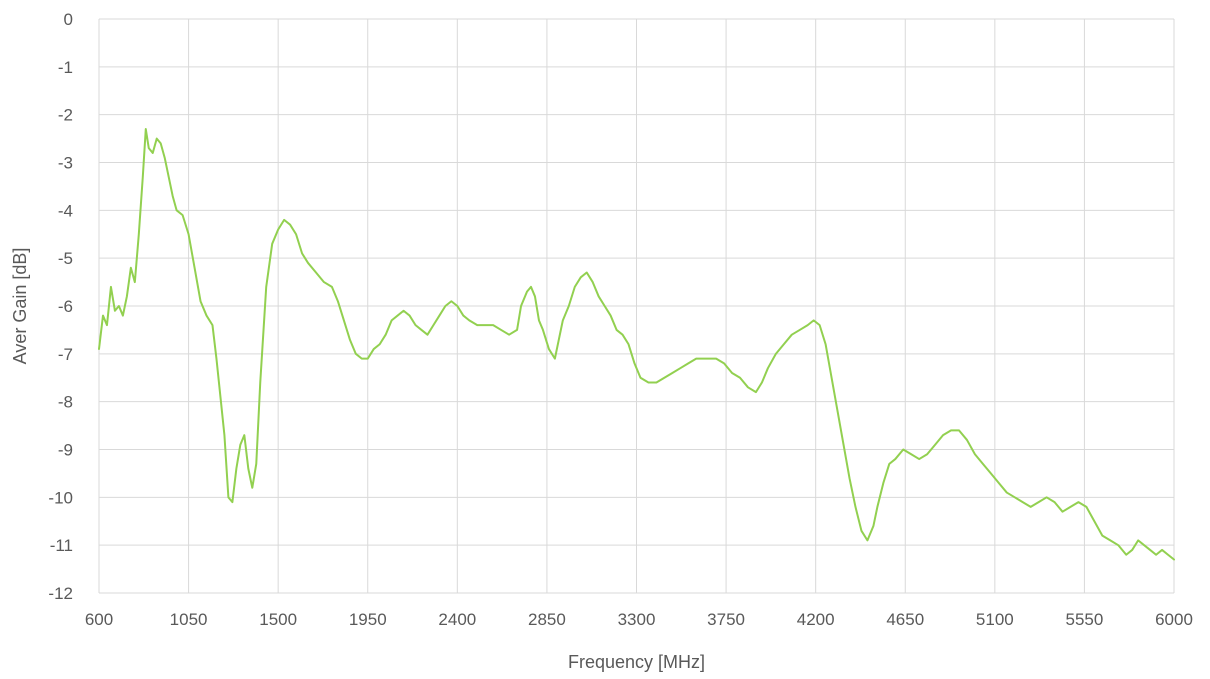  What do you see at coordinates (457, 619) in the screenshot?
I see `x-tick-label: 2400` at bounding box center [457, 619].